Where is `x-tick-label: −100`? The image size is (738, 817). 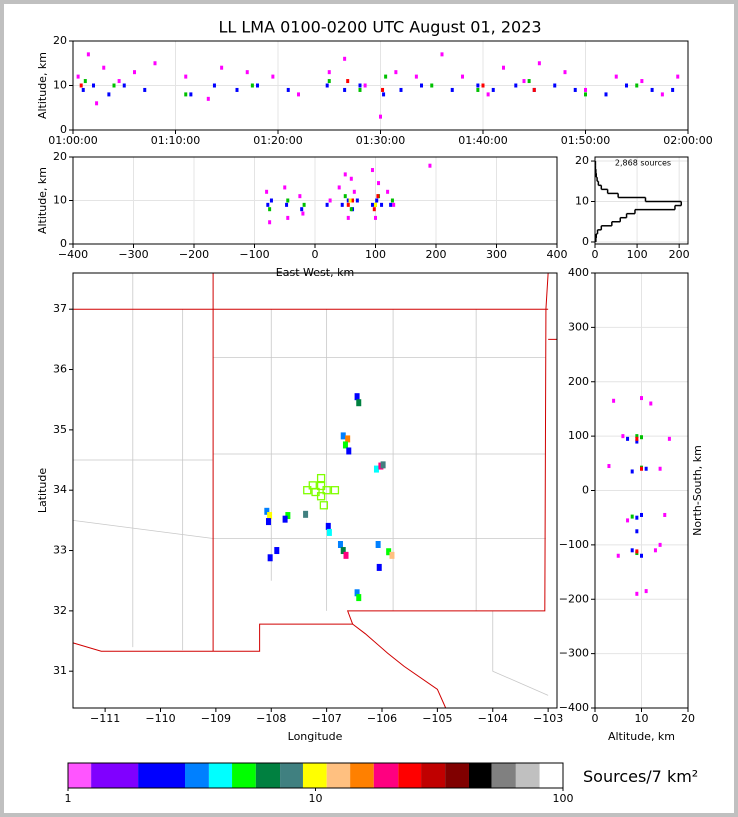 x-tick-label: −100 is located at coordinates (254, 254).